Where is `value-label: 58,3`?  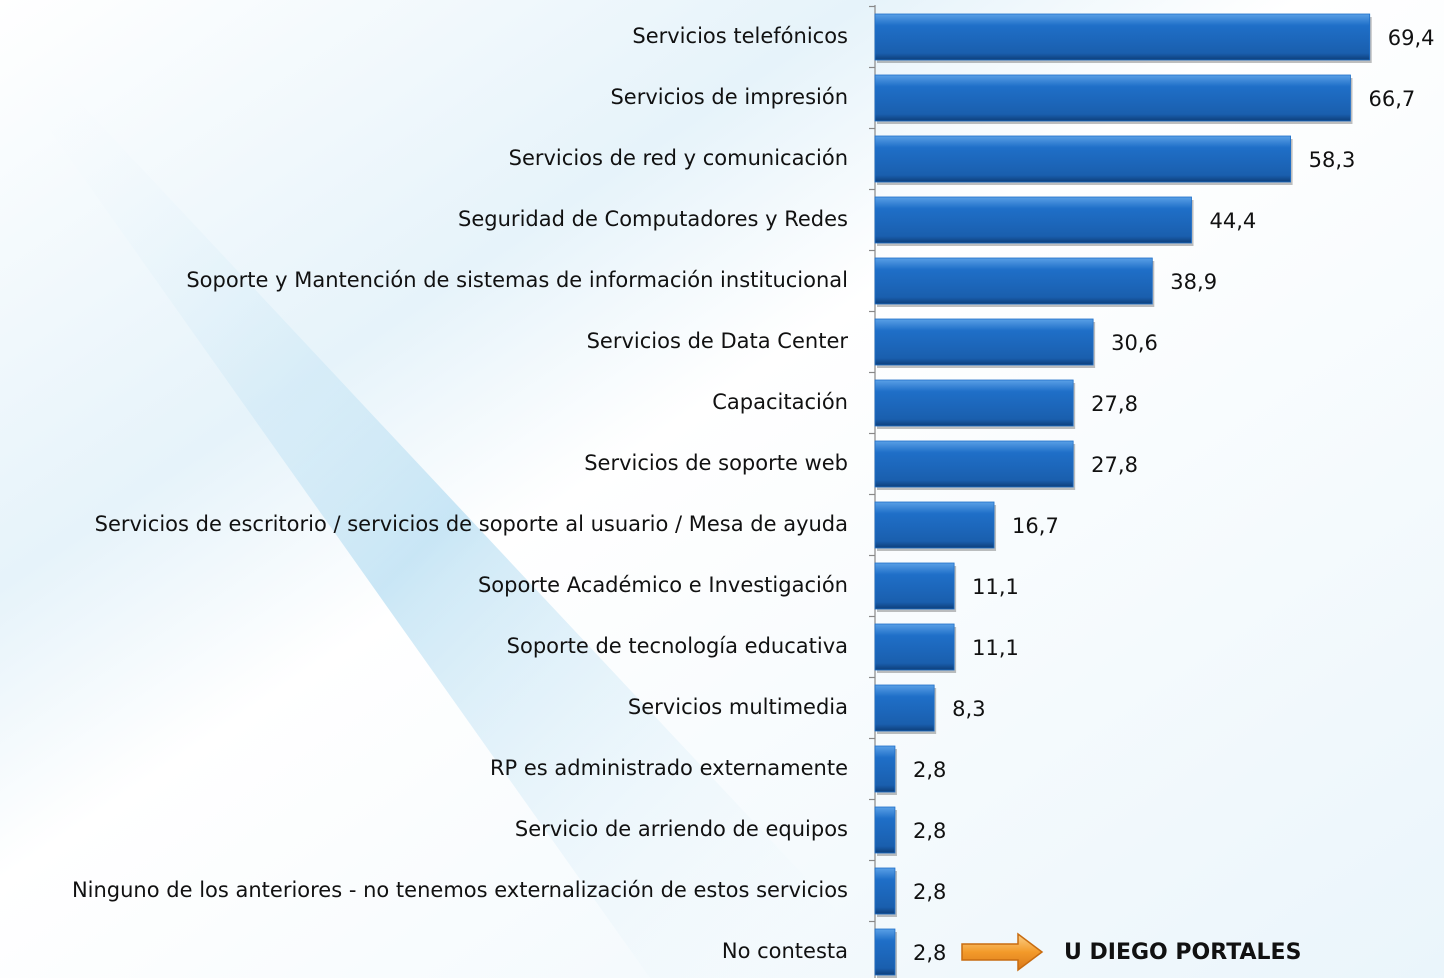 value-label: 58,3 is located at coordinates (1332, 160).